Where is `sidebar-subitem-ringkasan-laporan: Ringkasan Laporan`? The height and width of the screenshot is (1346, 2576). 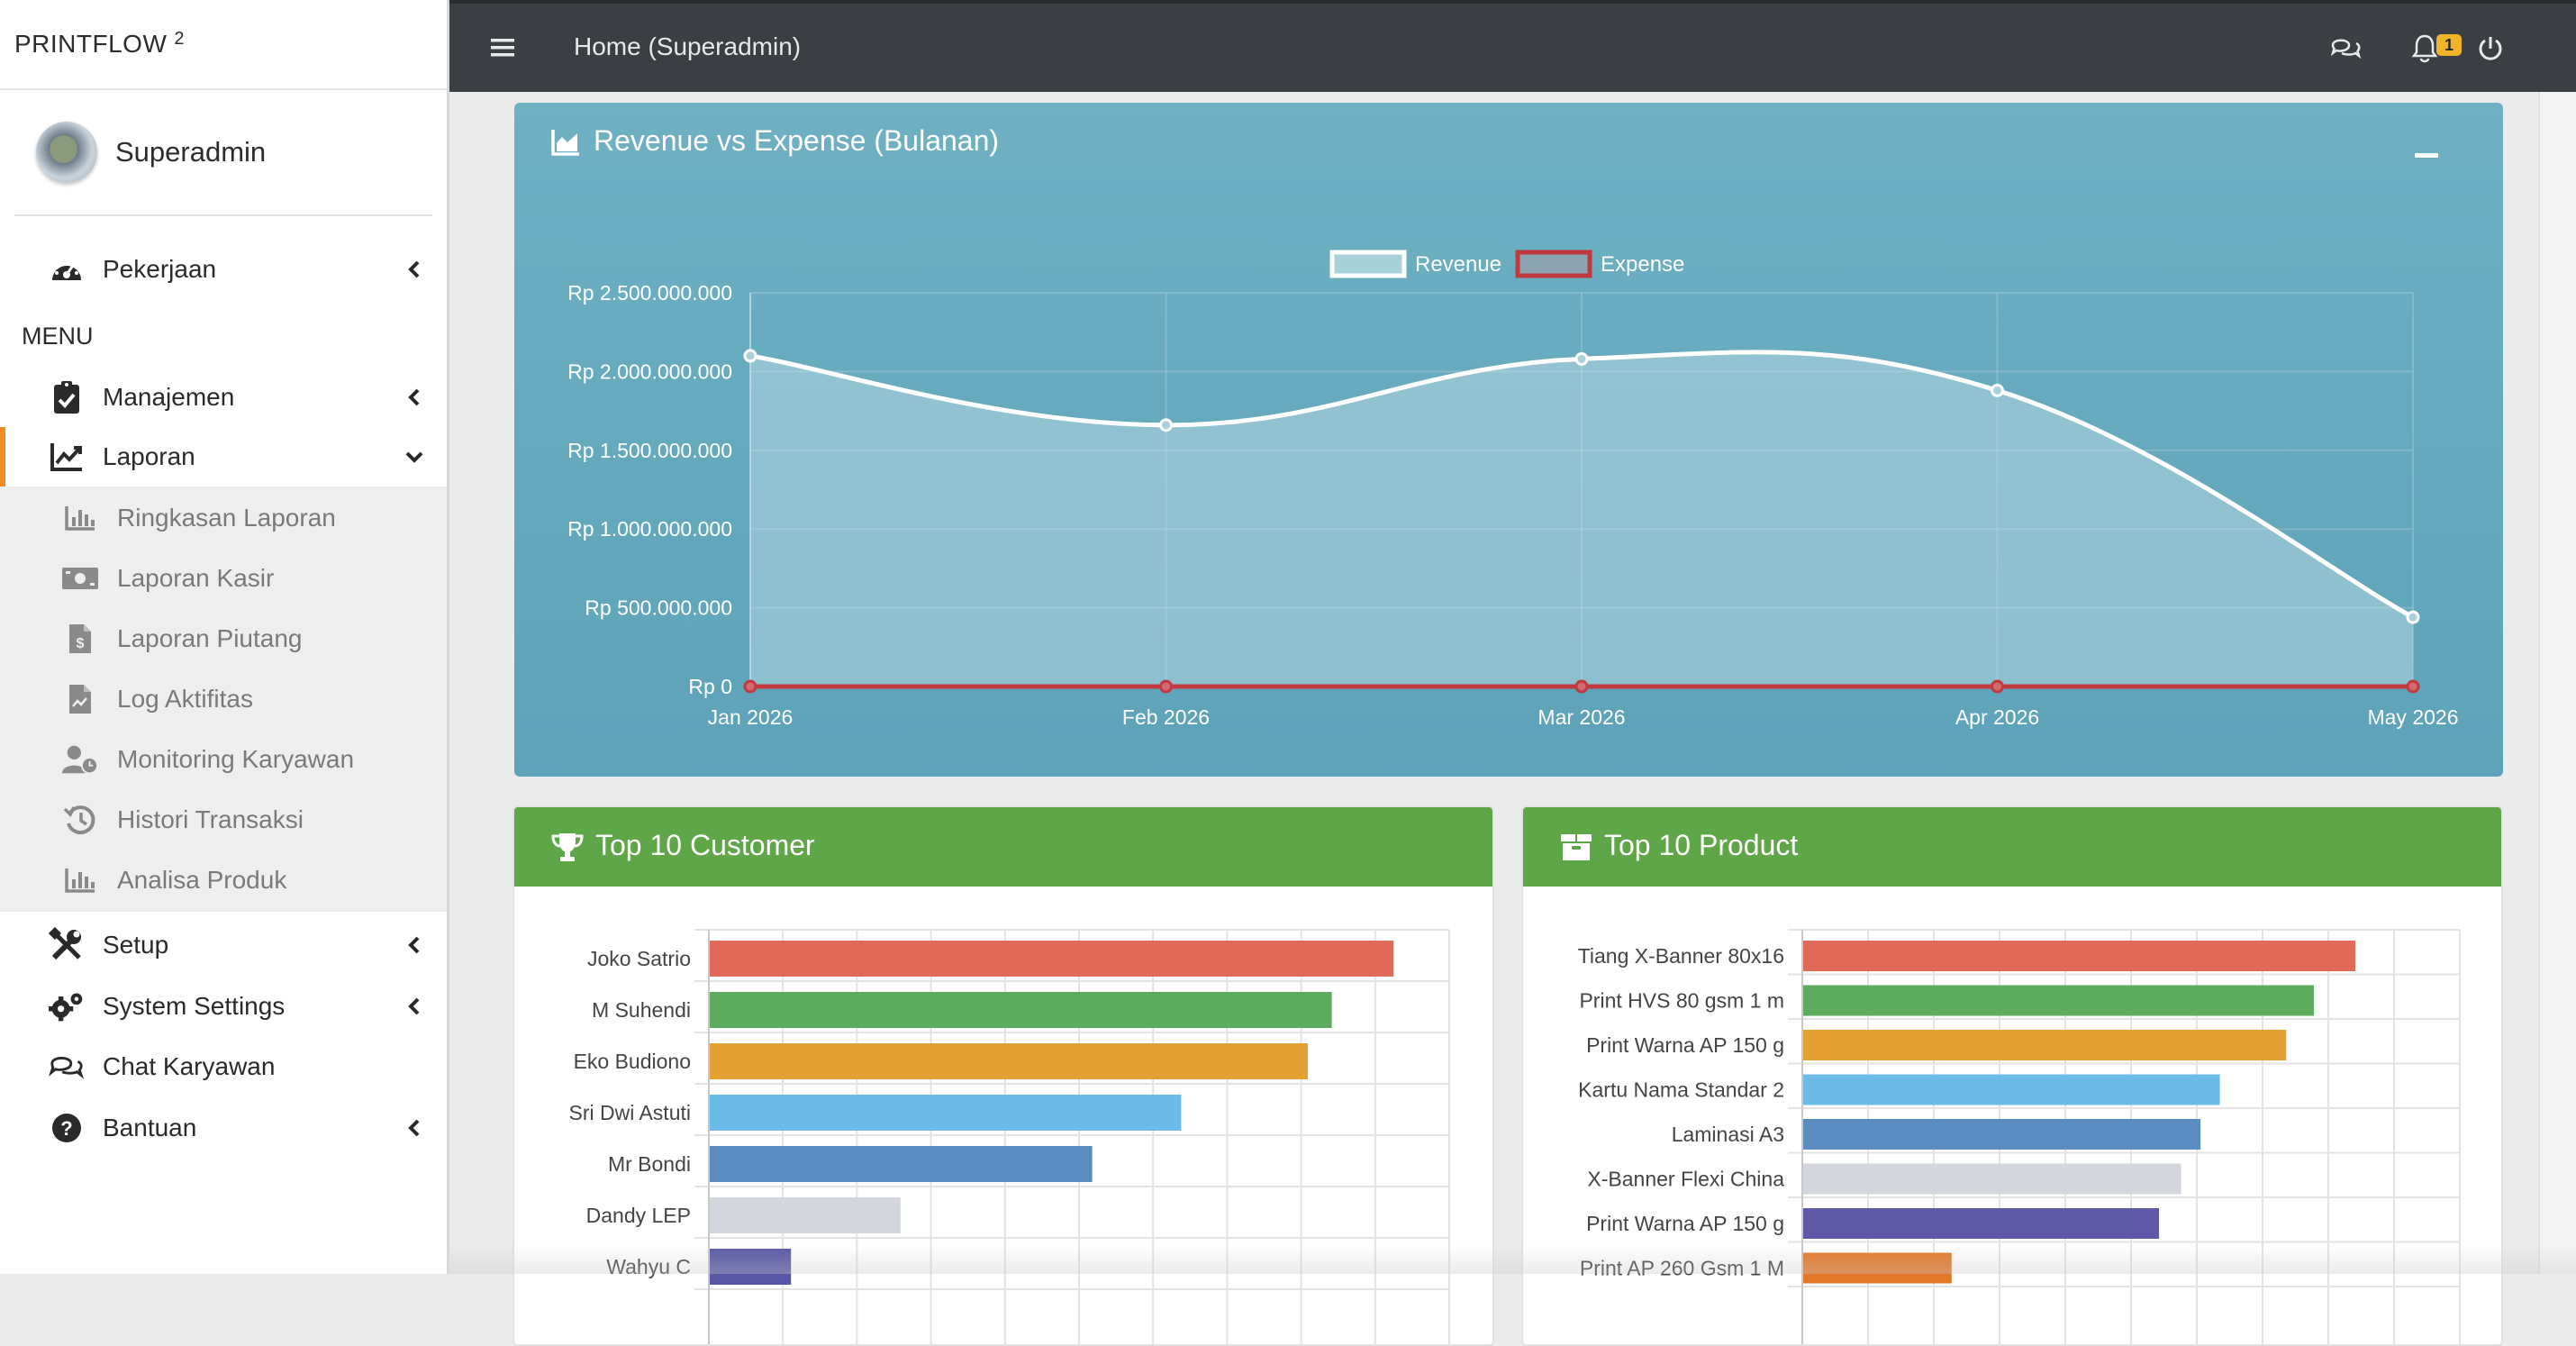
sidebar-subitem-ringkasan-laporan: Ringkasan Laporan is located at coordinates (223, 518).